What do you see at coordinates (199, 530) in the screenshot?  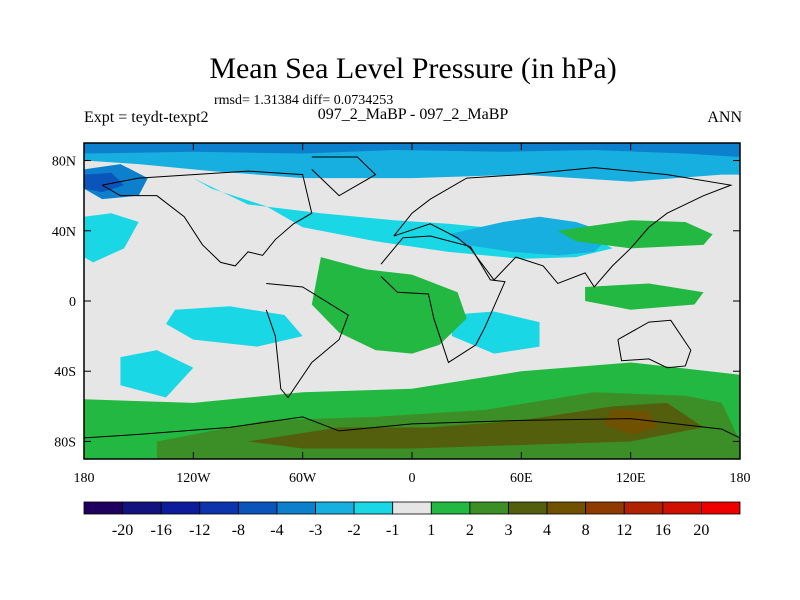 I see `colorbar-label: -12` at bounding box center [199, 530].